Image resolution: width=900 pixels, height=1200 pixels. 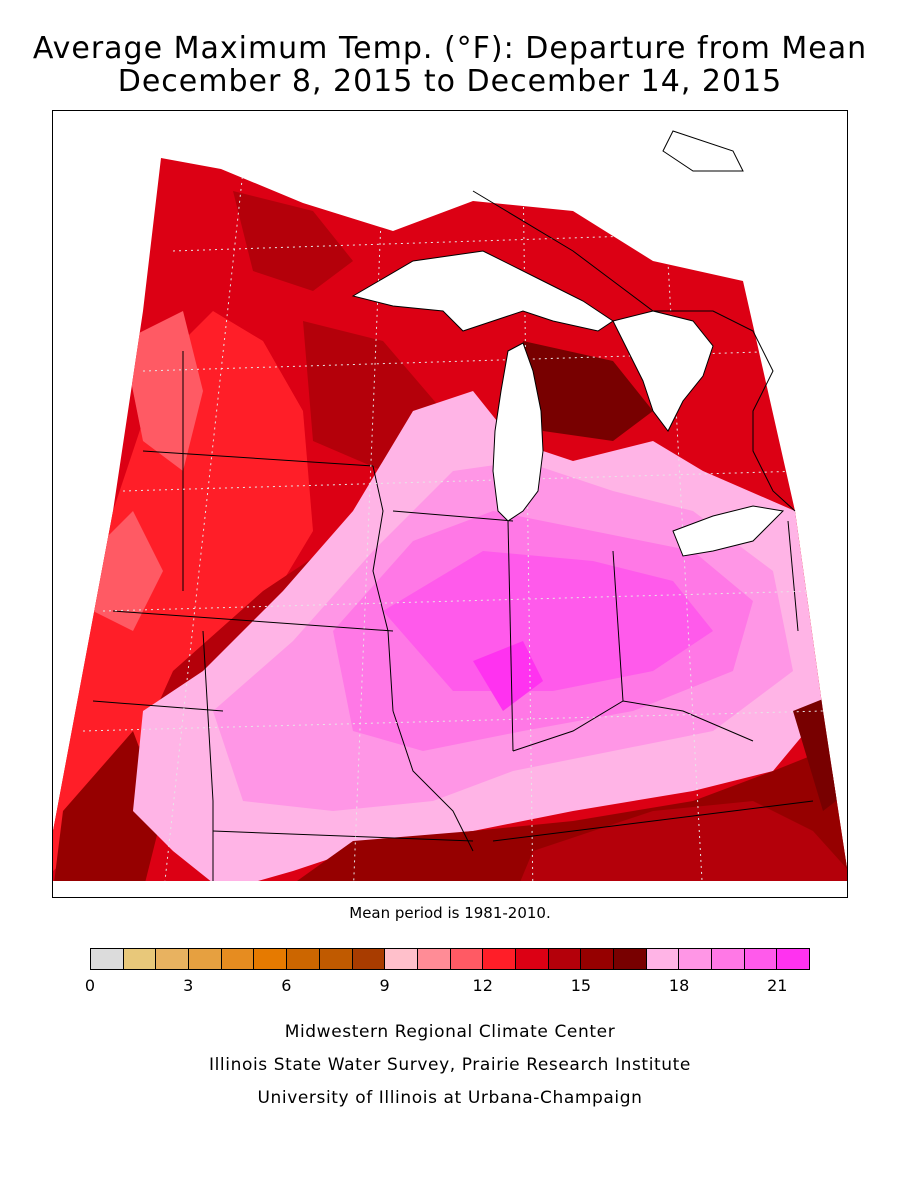 What do you see at coordinates (518, 432) in the screenshot?
I see `lake-michigan` at bounding box center [518, 432].